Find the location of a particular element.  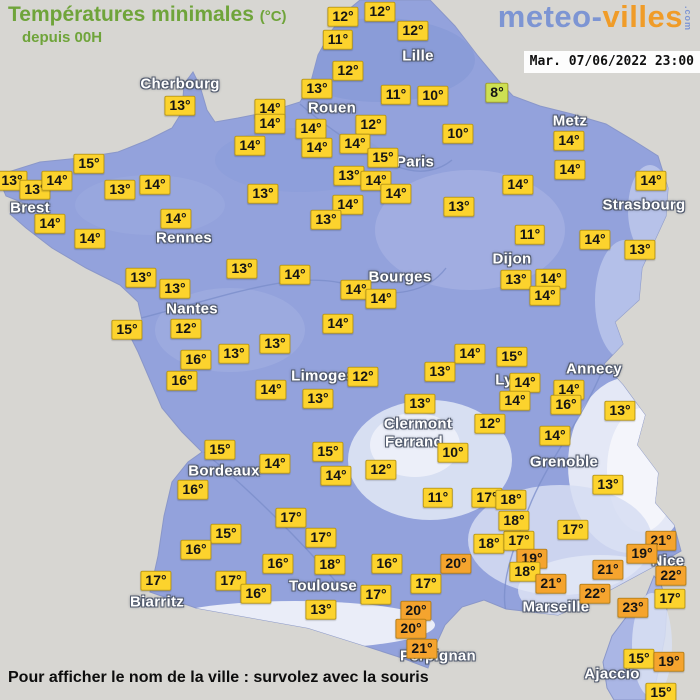

site-logo: meteo-villes .com is located at coordinates (595, 16).